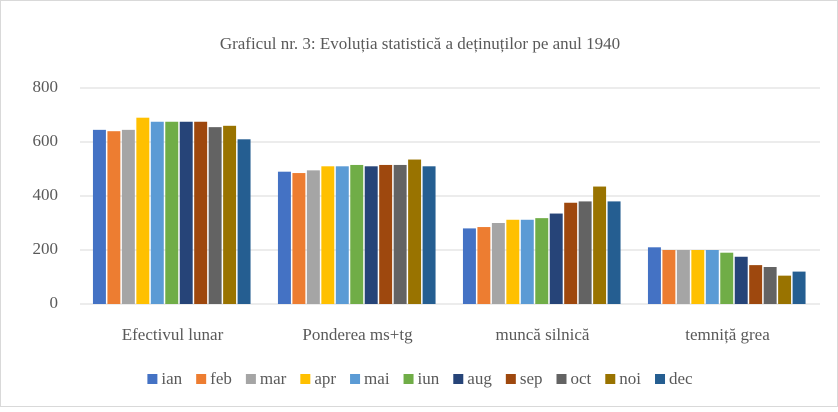 This screenshot has width=838, height=412. I want to click on legend-label: oct, so click(581, 378).